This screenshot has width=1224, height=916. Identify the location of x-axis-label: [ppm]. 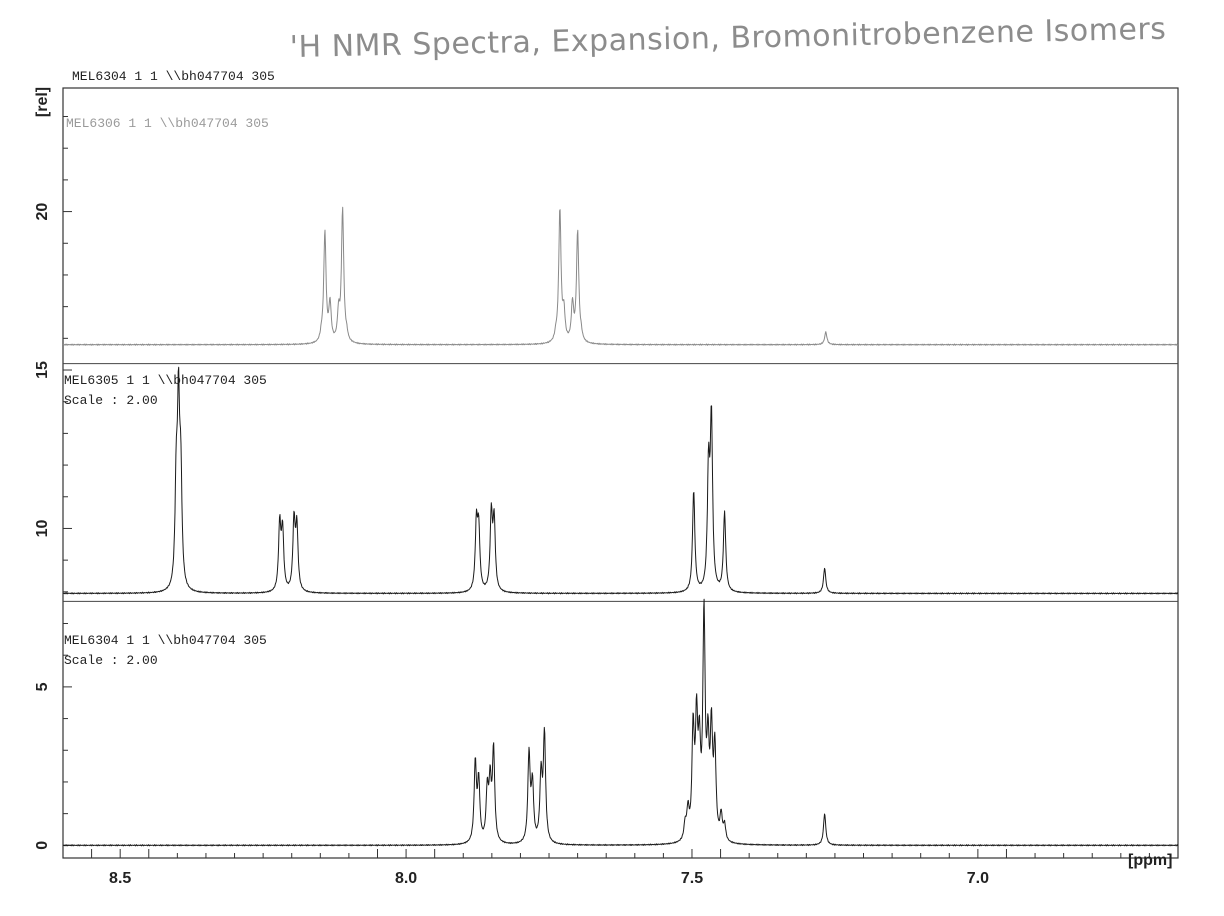
(1150, 860).